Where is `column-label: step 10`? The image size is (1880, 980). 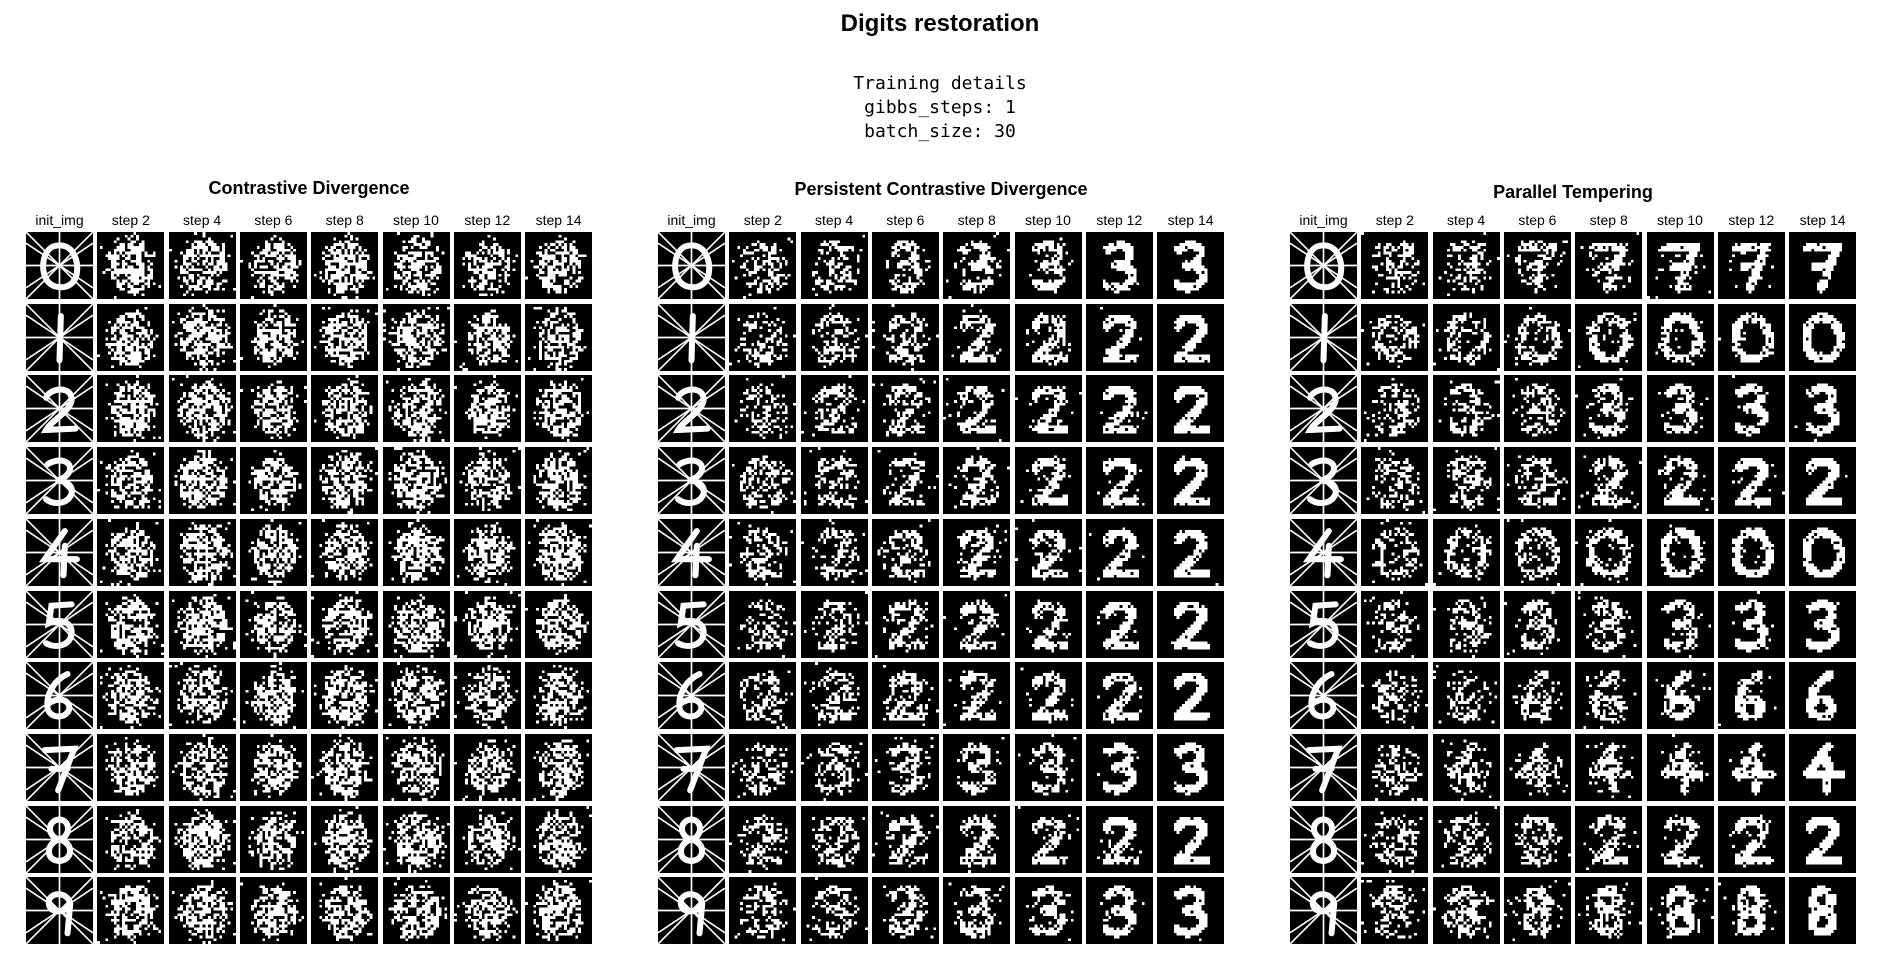 column-label: step 10 is located at coordinates (1048, 220).